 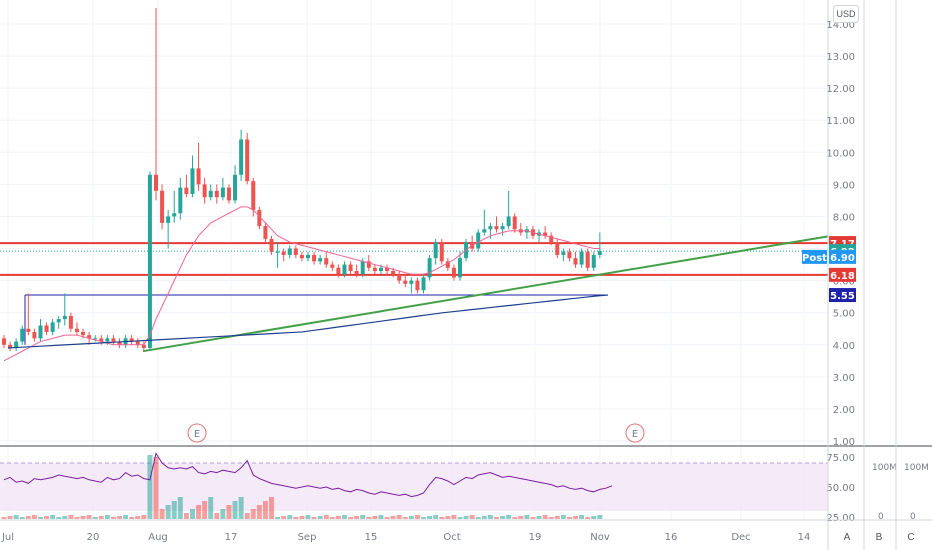 What do you see at coordinates (600, 537) in the screenshot?
I see `x-tick-label: Nov` at bounding box center [600, 537].